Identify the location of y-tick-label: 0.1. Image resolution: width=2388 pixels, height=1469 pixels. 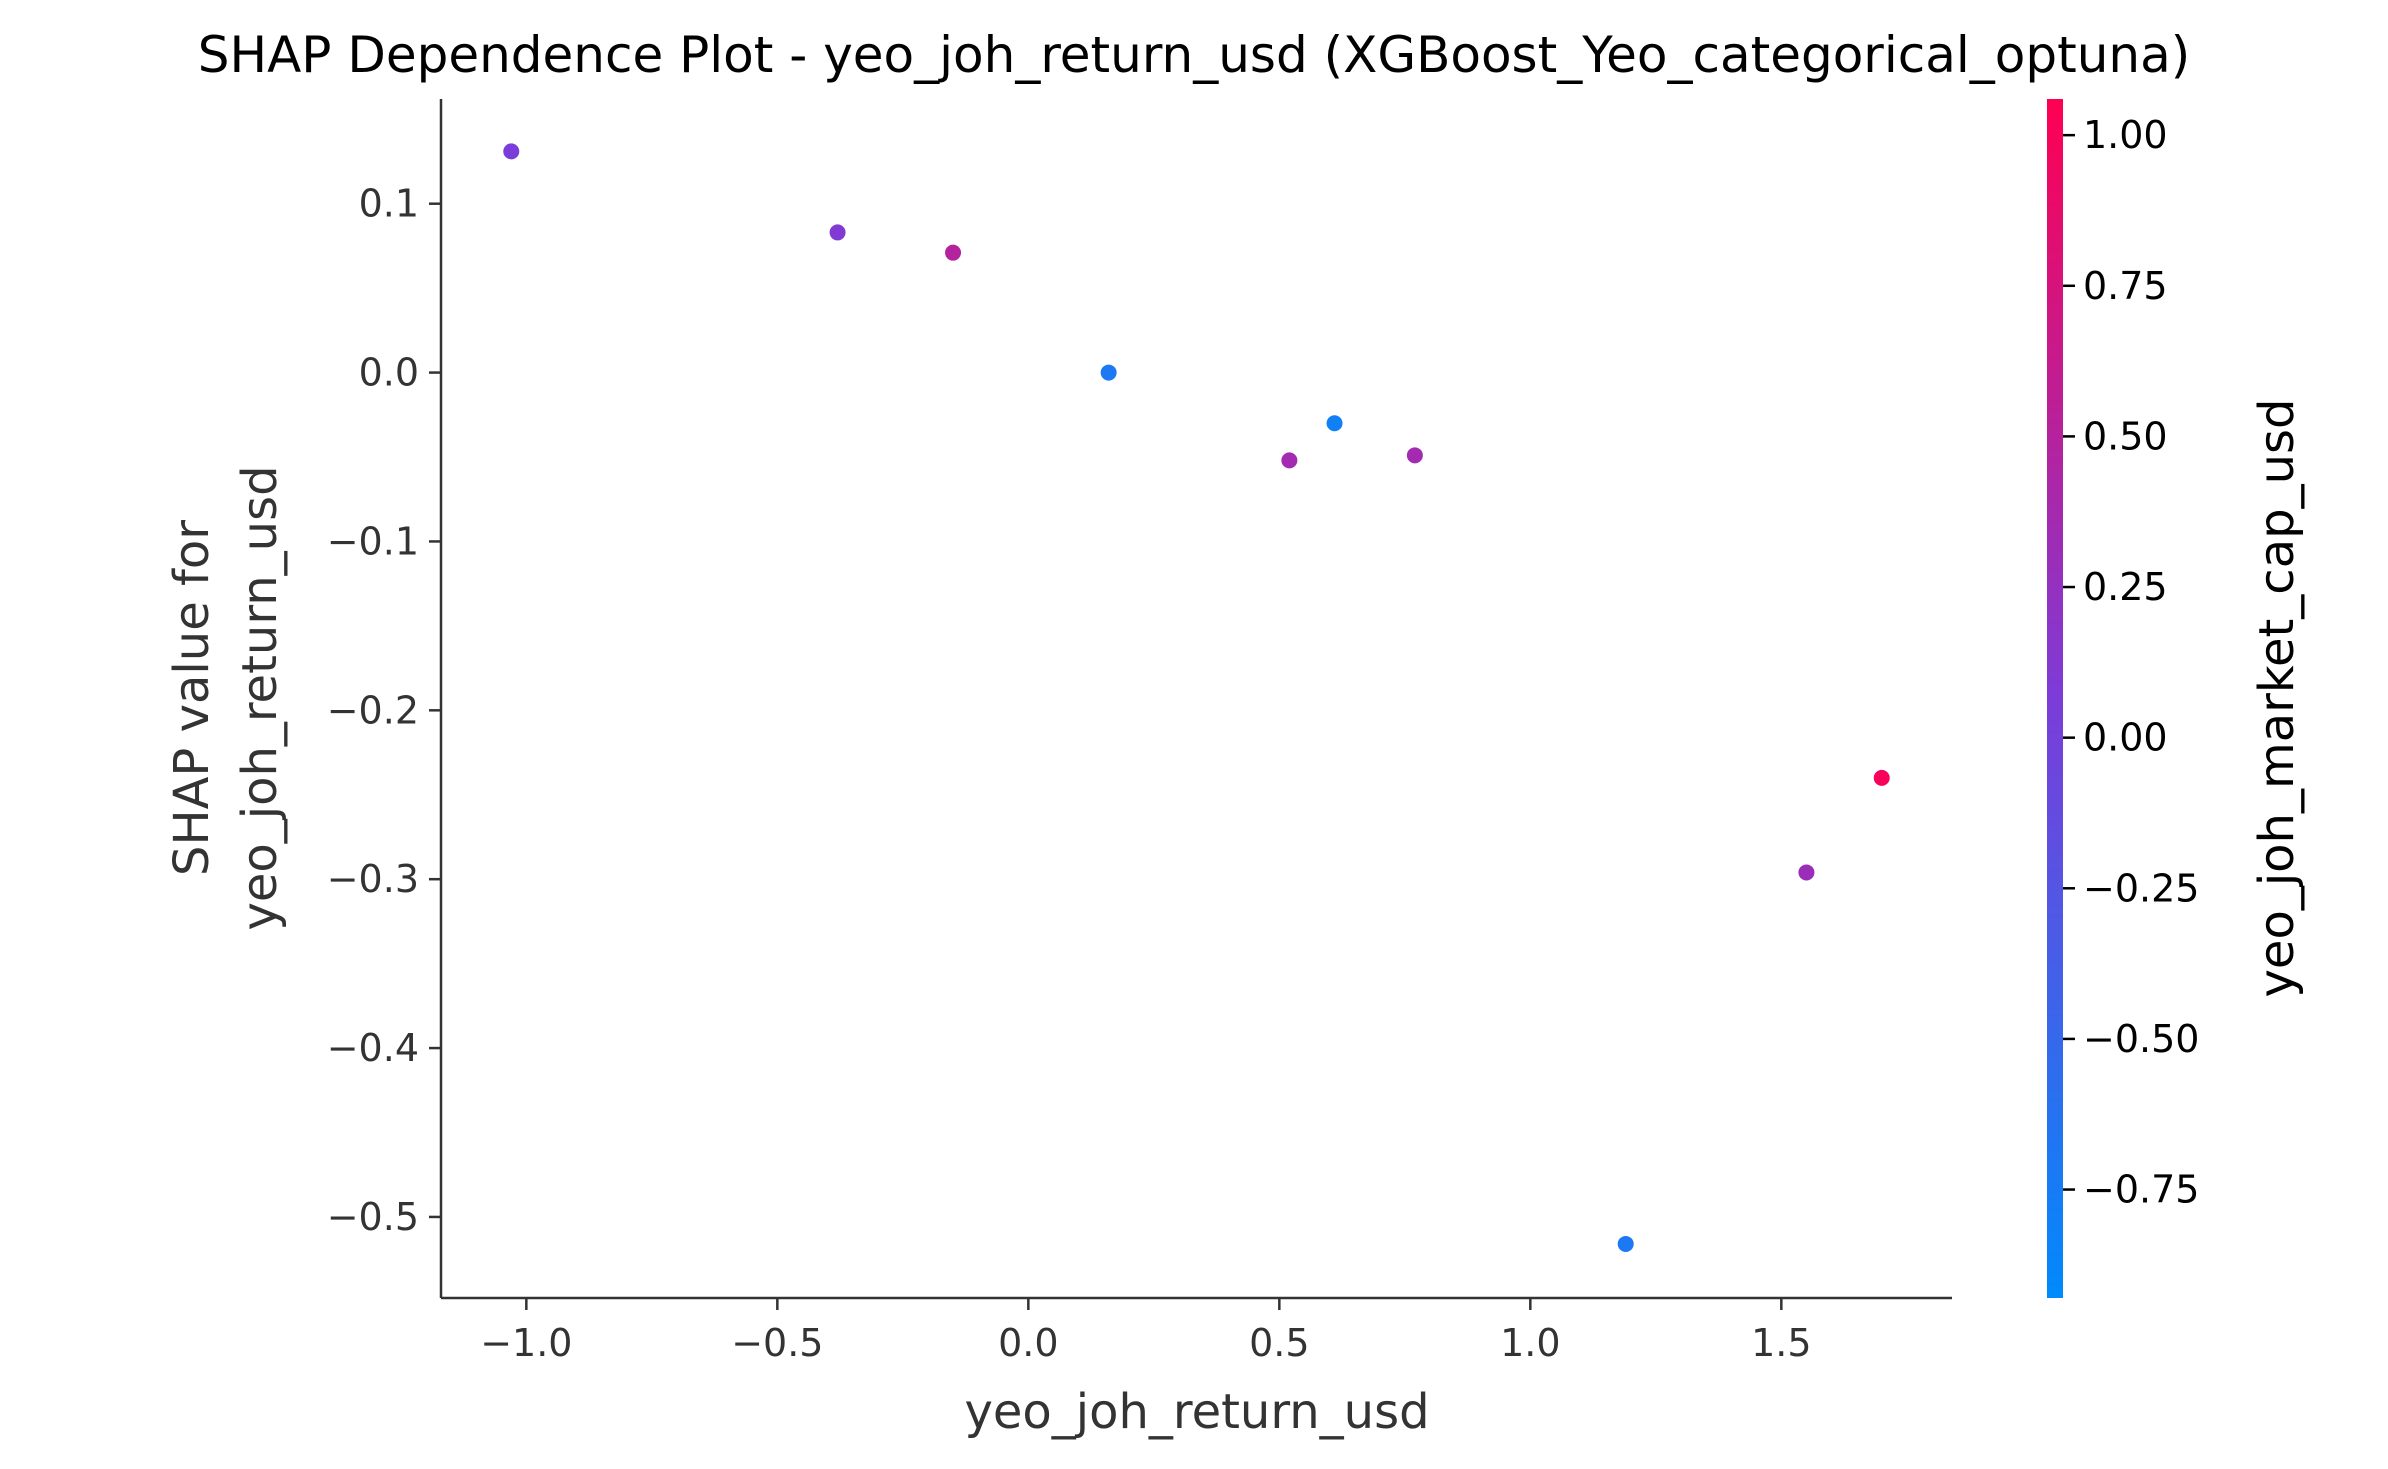
(389, 204).